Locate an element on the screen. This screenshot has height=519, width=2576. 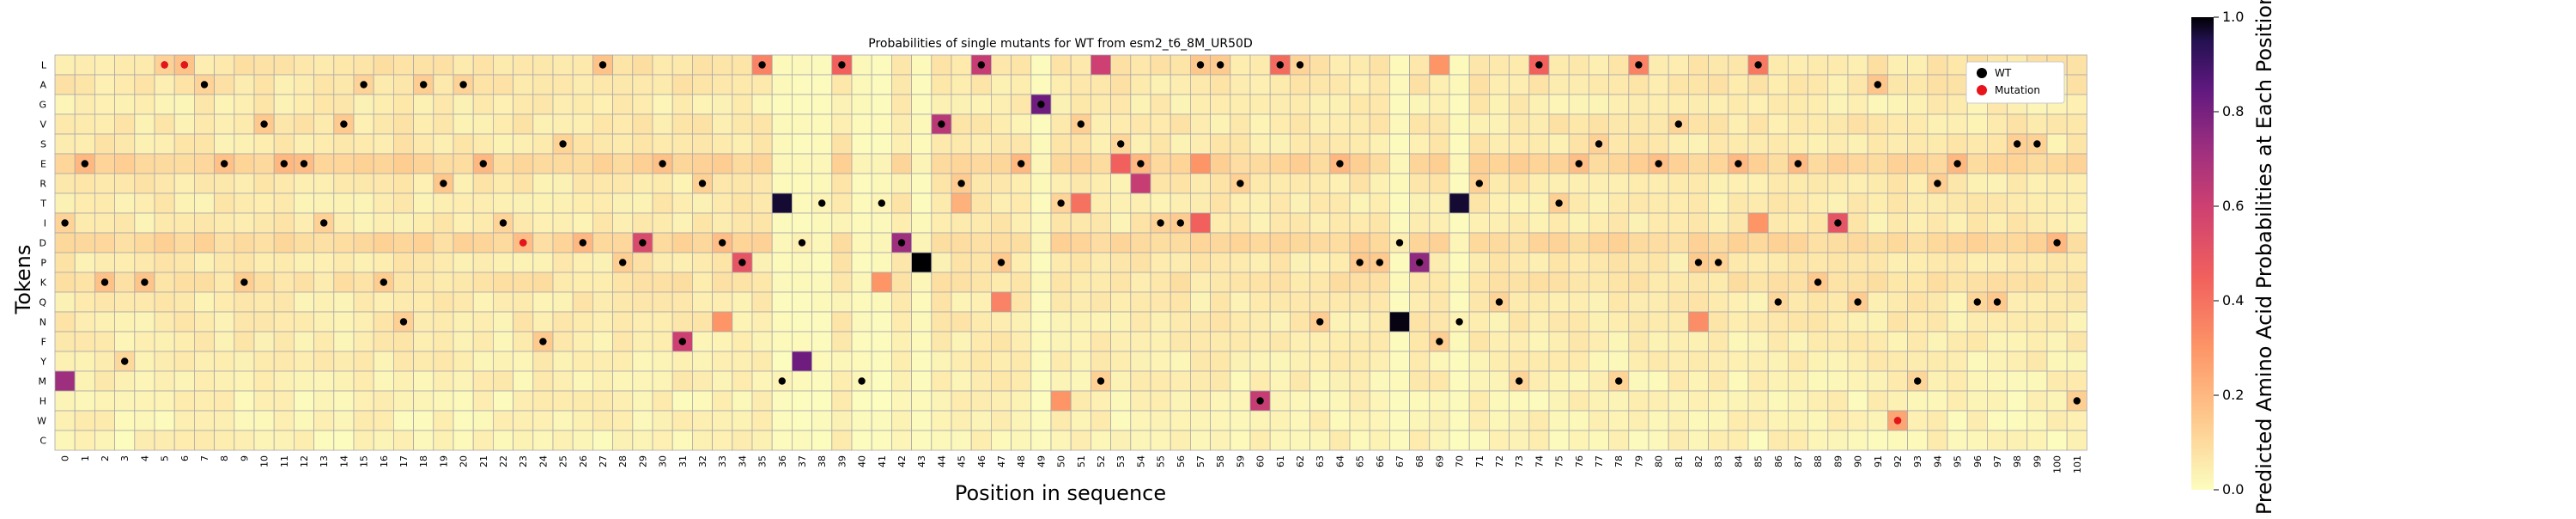
x-tick-label: 45 is located at coordinates (962, 461).